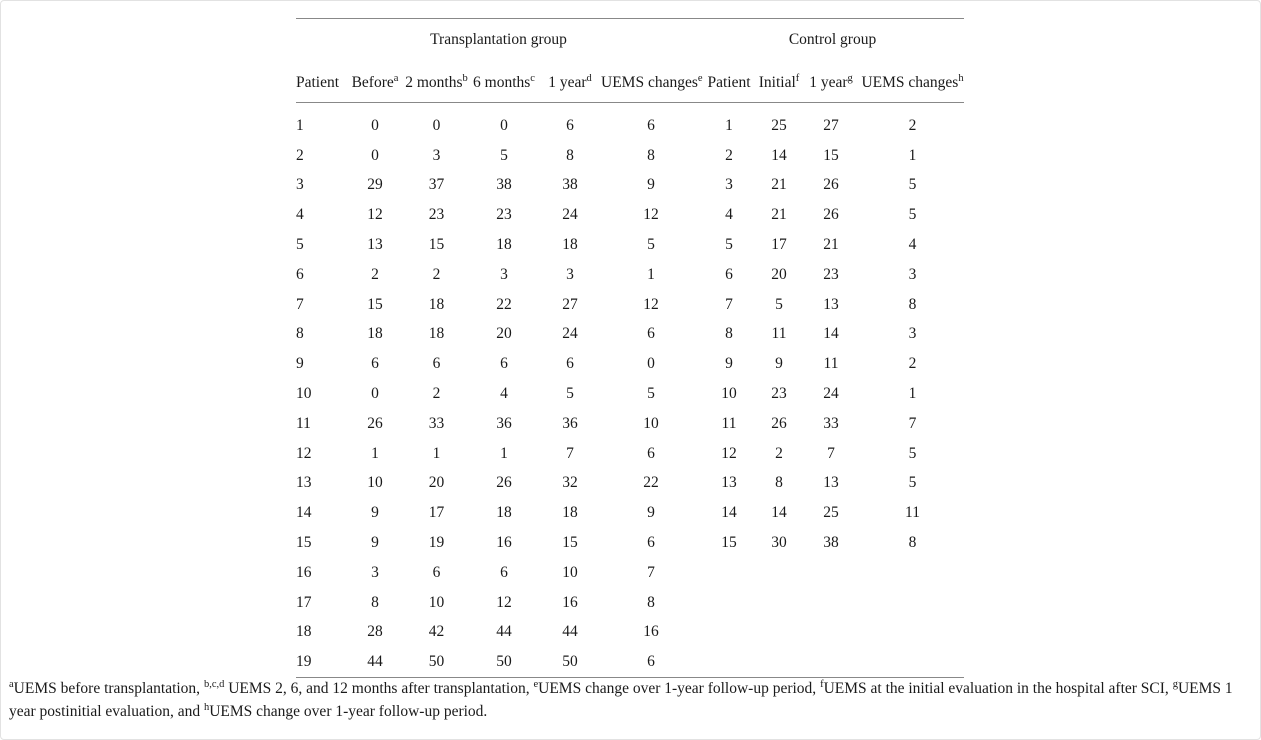 Image resolution: width=1261 pixels, height=740 pixels. Describe the element at coordinates (303, 423) in the screenshot. I see `patient-id-cell: 11` at that location.